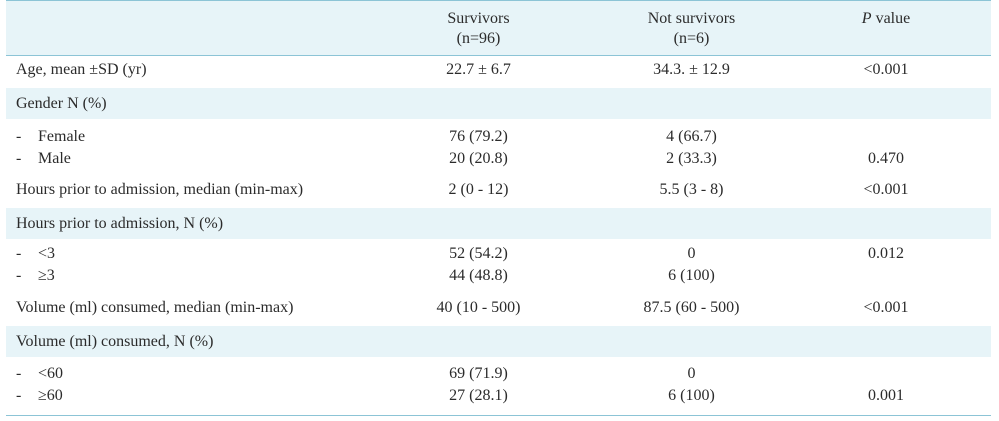 The width and height of the screenshot is (999, 421). Describe the element at coordinates (47, 253) in the screenshot. I see `row-label: <3` at that location.